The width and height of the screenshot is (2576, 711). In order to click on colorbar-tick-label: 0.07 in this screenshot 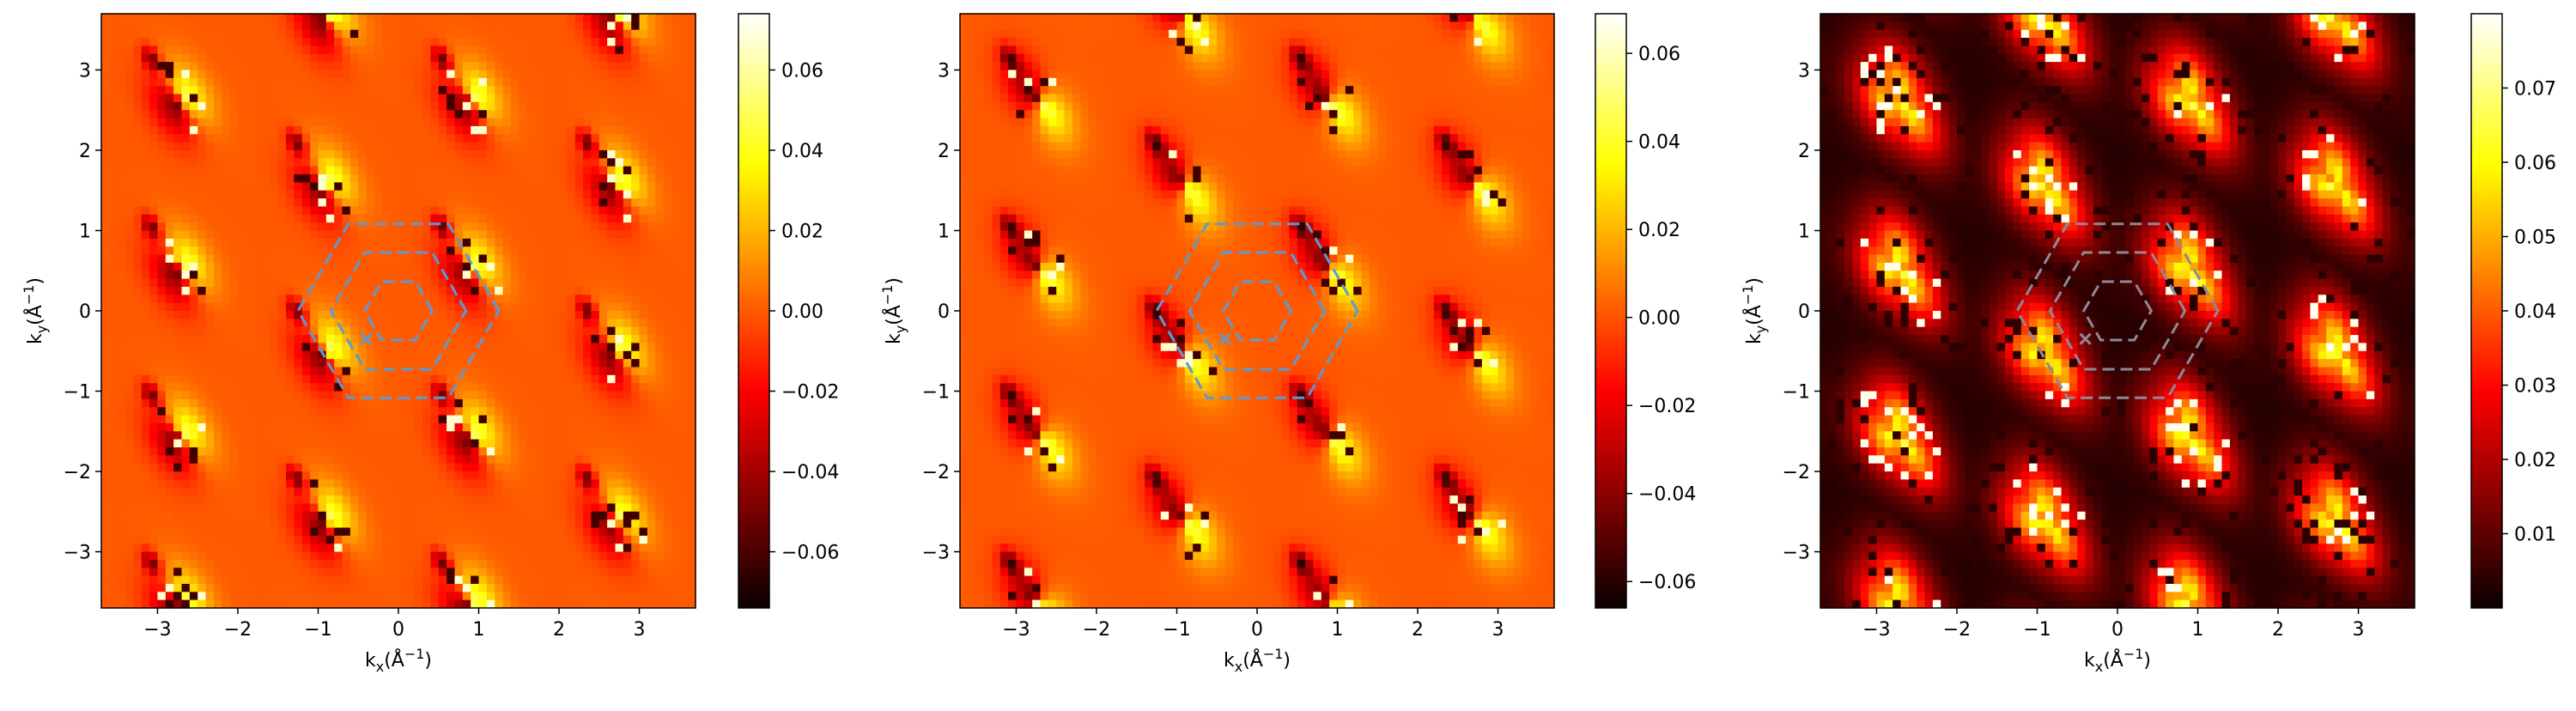, I will do `click(2535, 89)`.